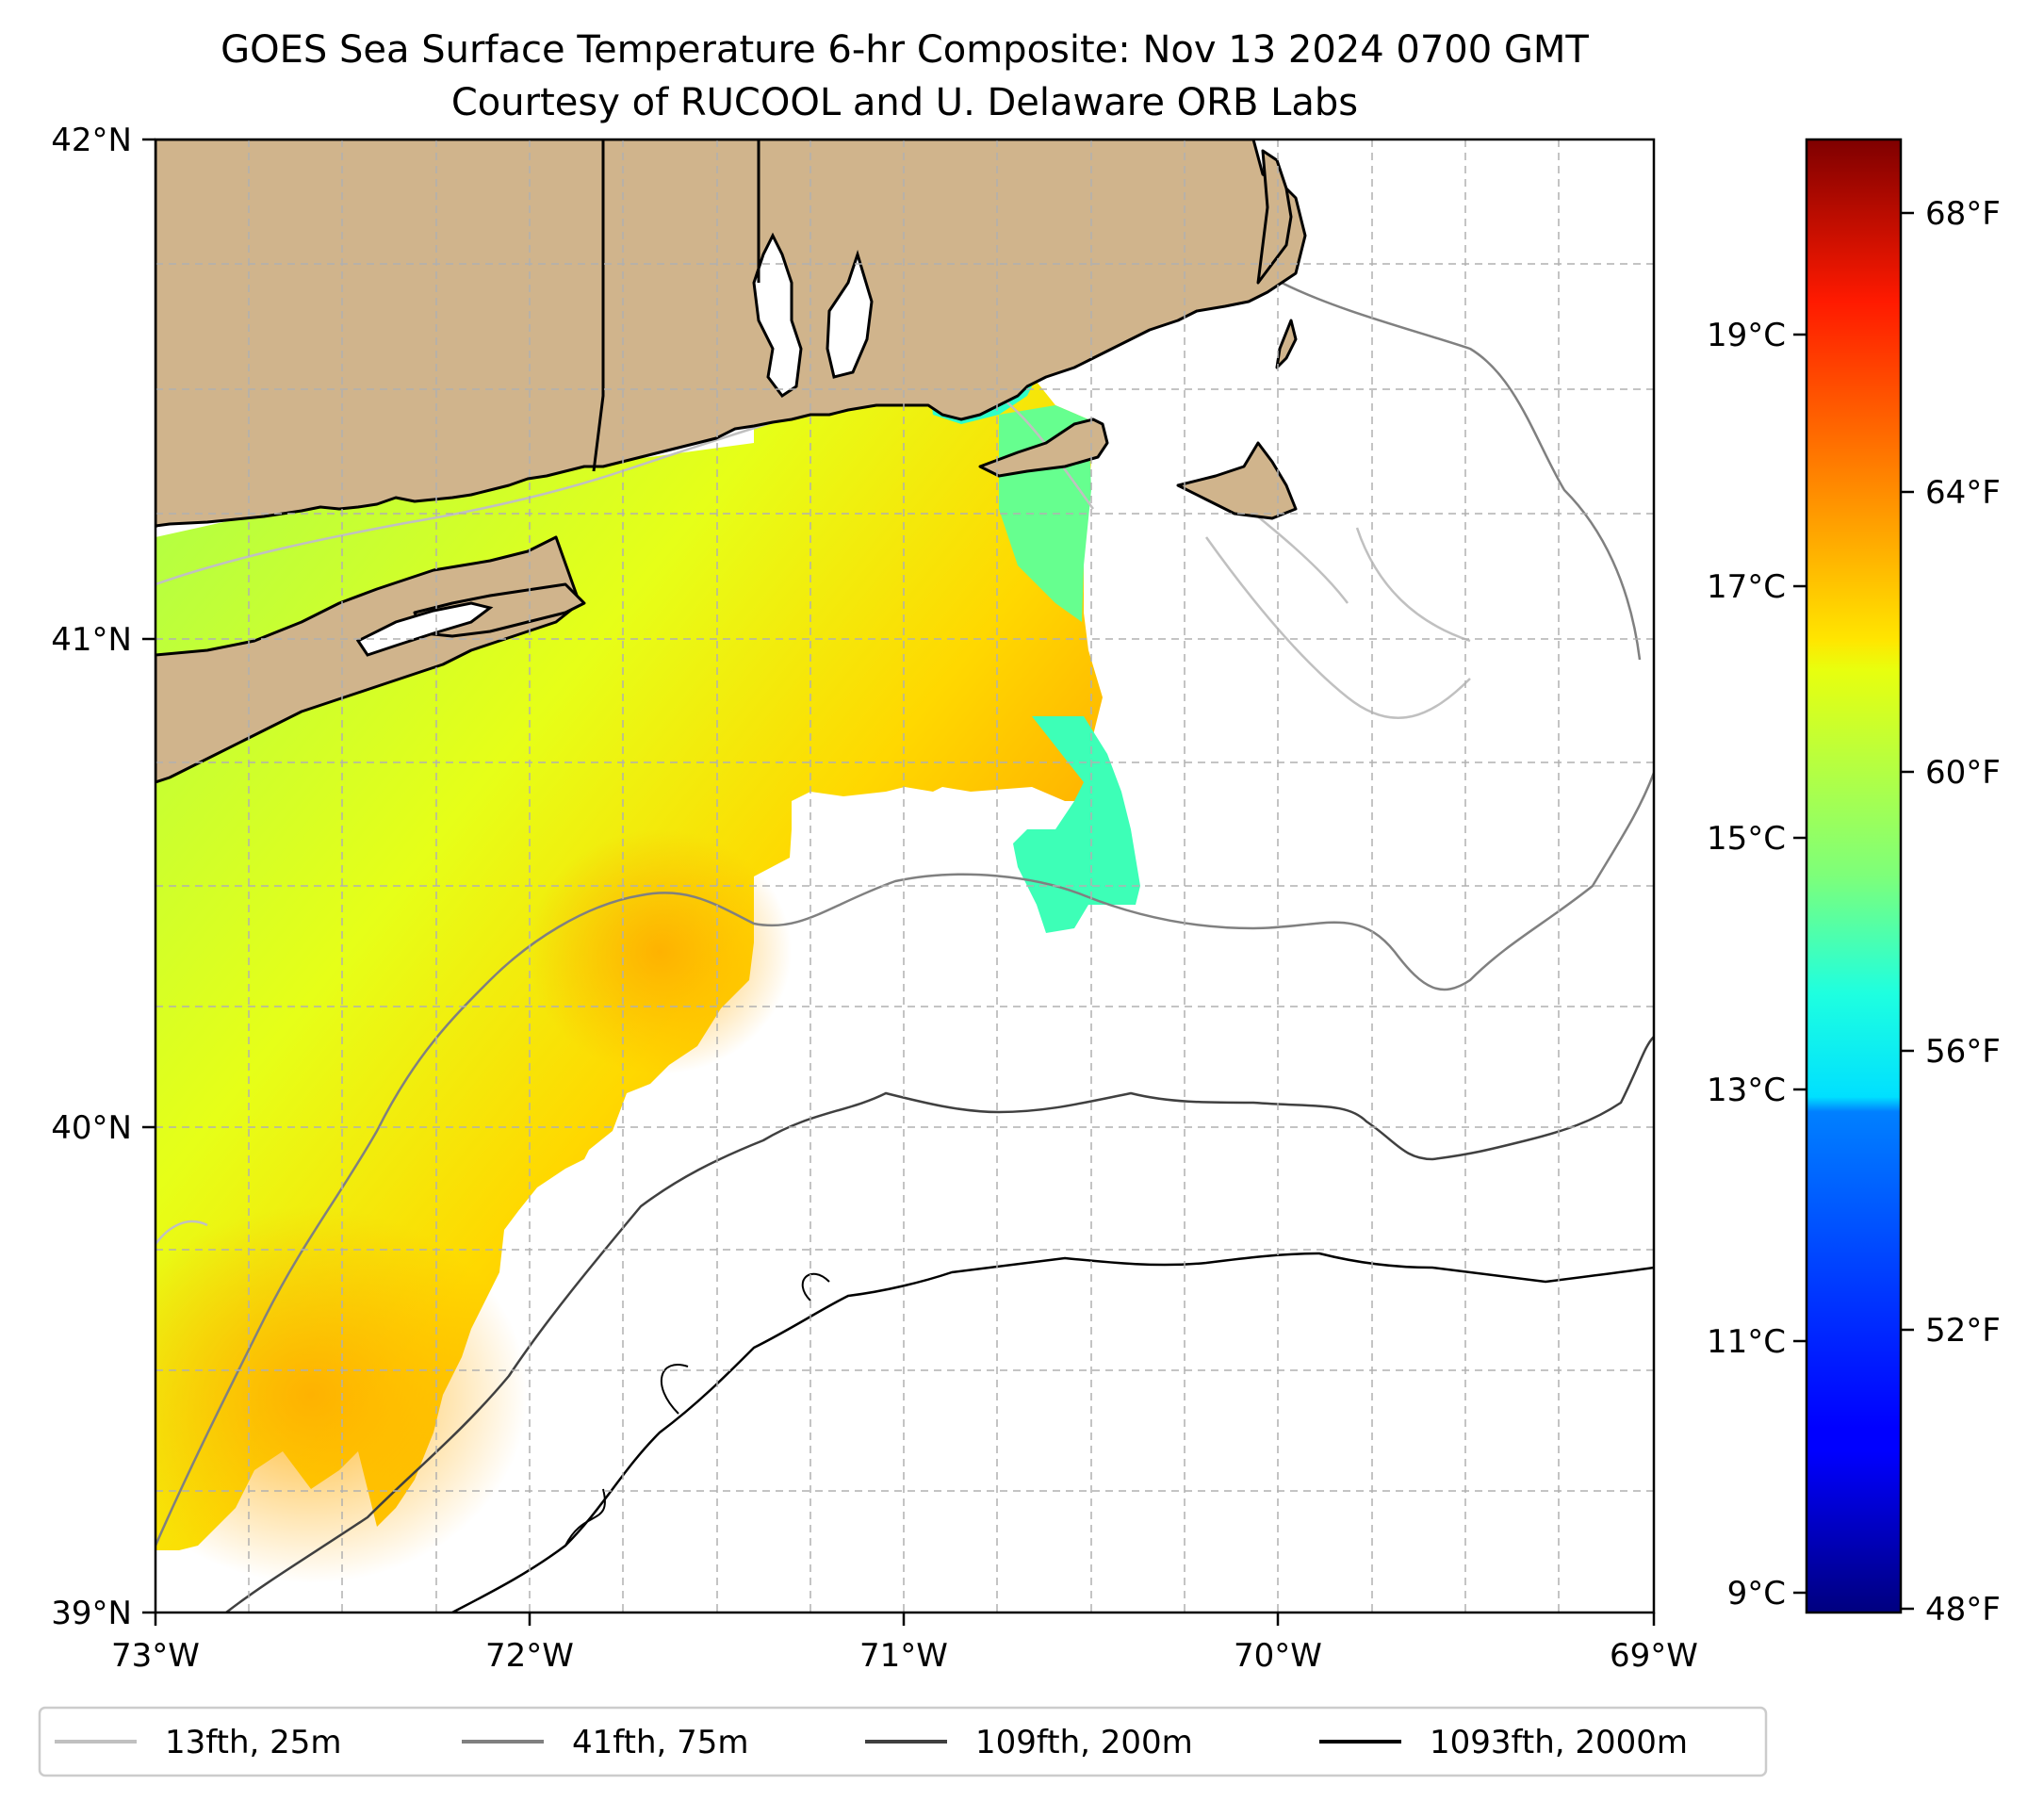 Image resolution: width=2044 pixels, height=1801 pixels. What do you see at coordinates (1237, 480) in the screenshot?
I see `land-nantucket` at bounding box center [1237, 480].